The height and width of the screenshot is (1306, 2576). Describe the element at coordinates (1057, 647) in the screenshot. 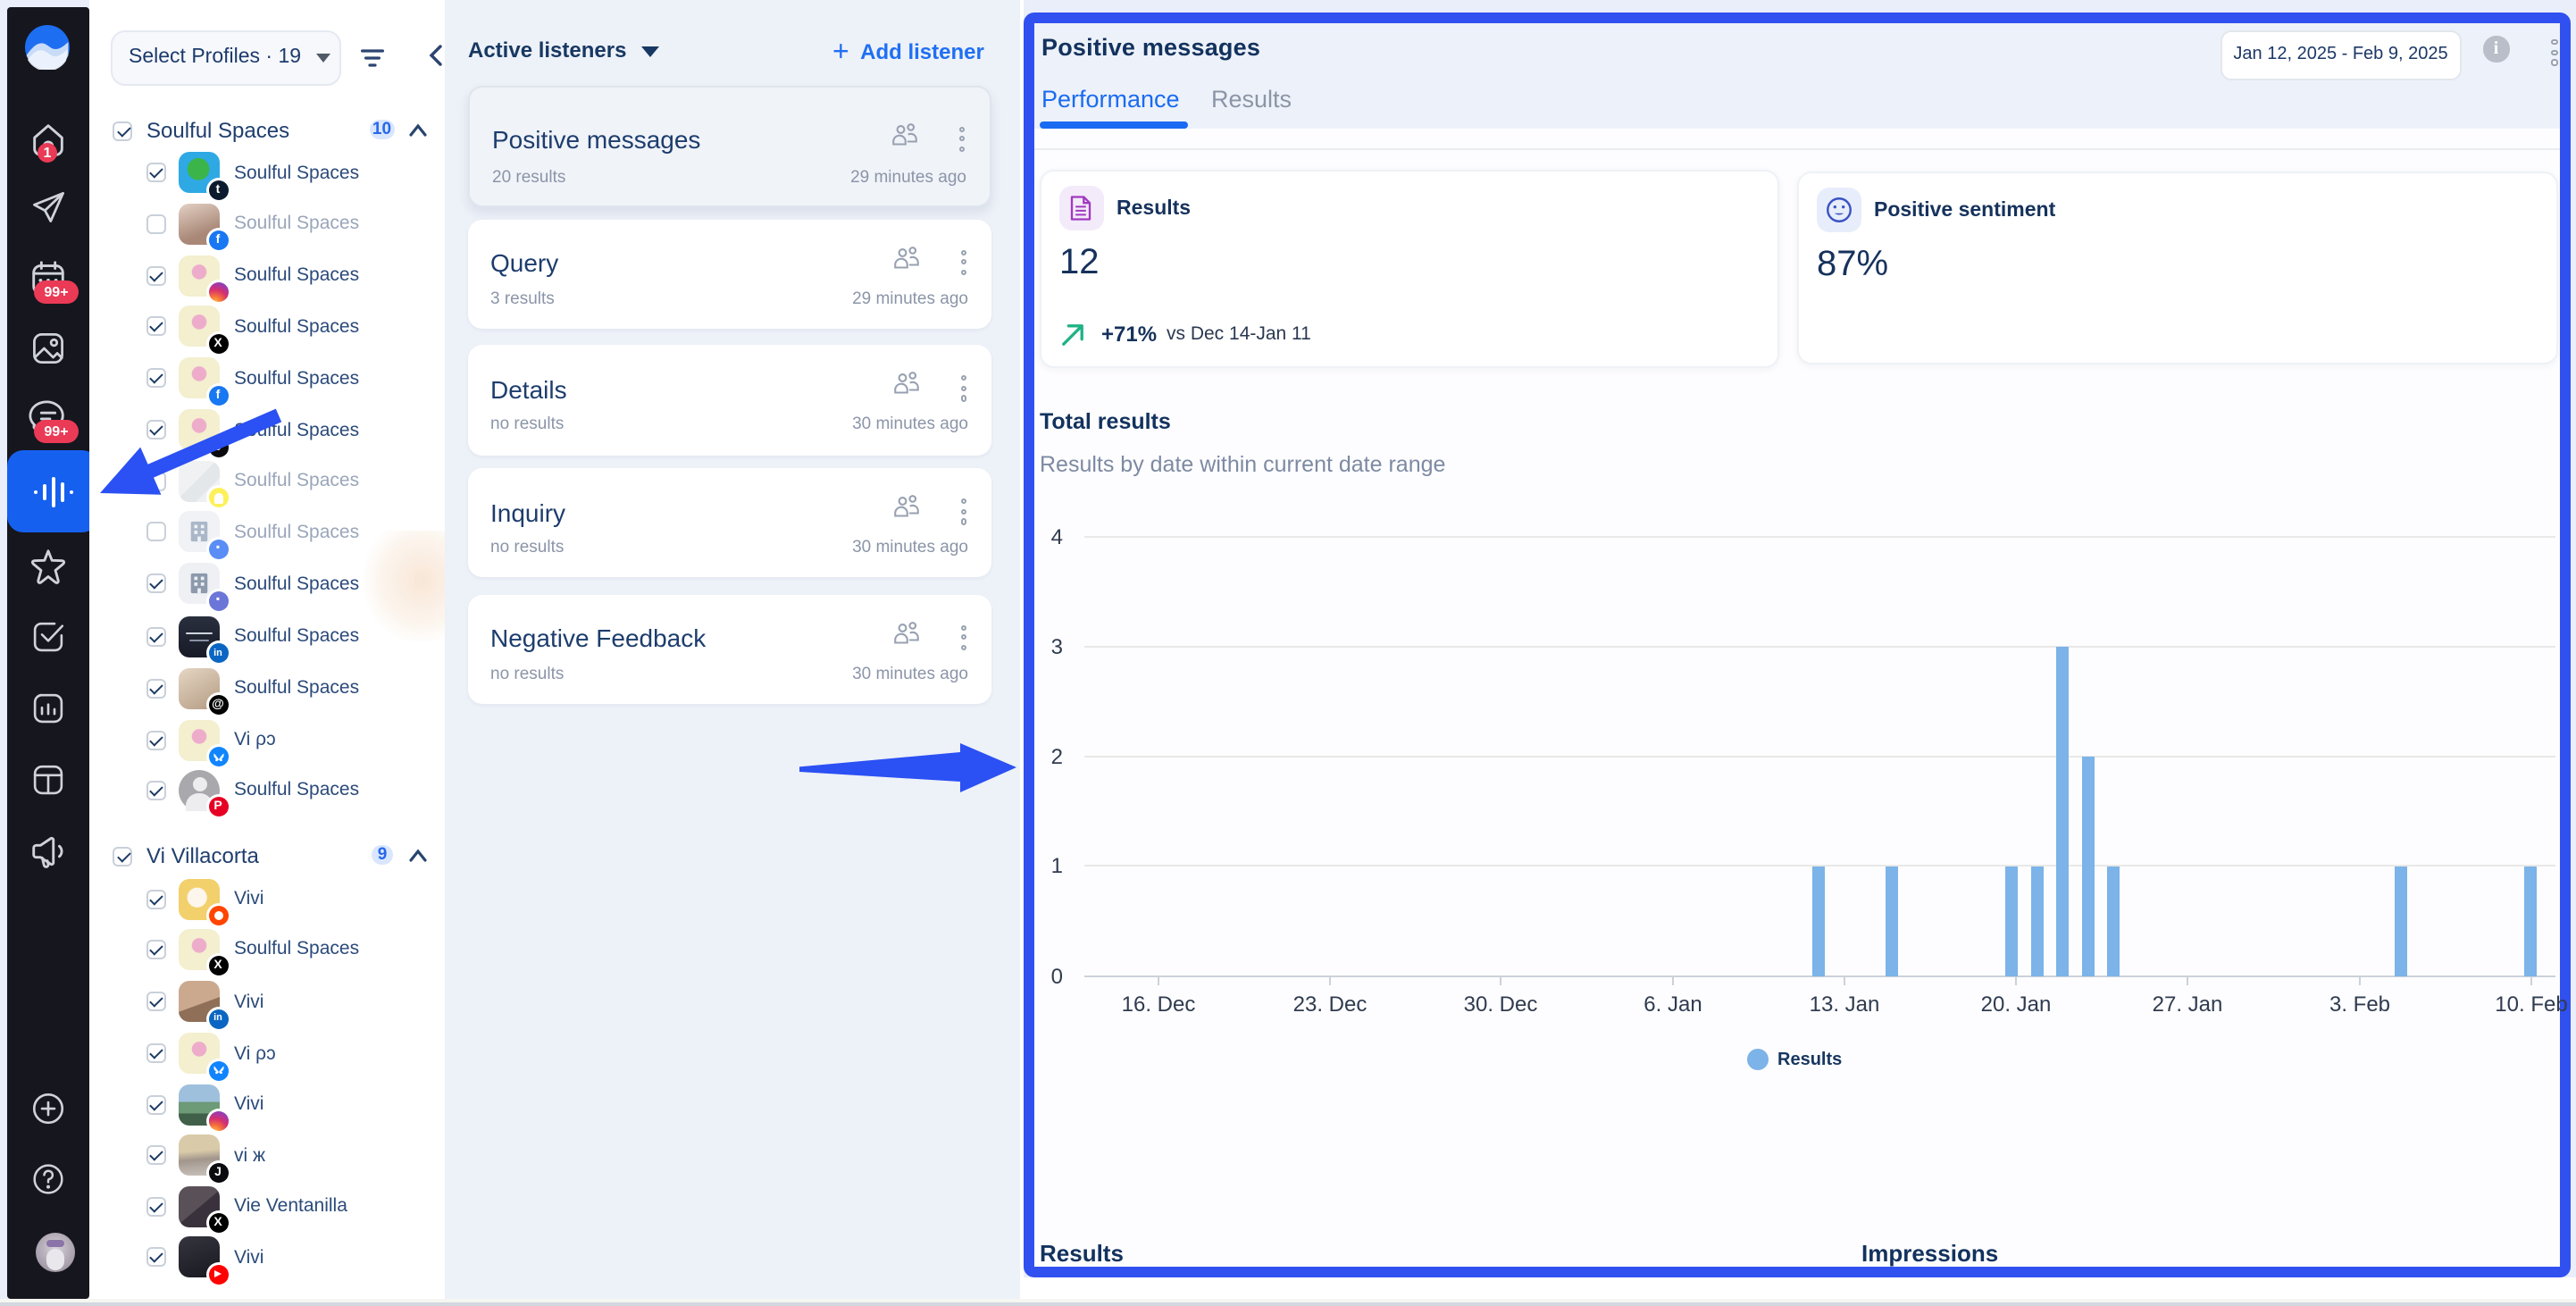

I see `svg-text: 3` at that location.